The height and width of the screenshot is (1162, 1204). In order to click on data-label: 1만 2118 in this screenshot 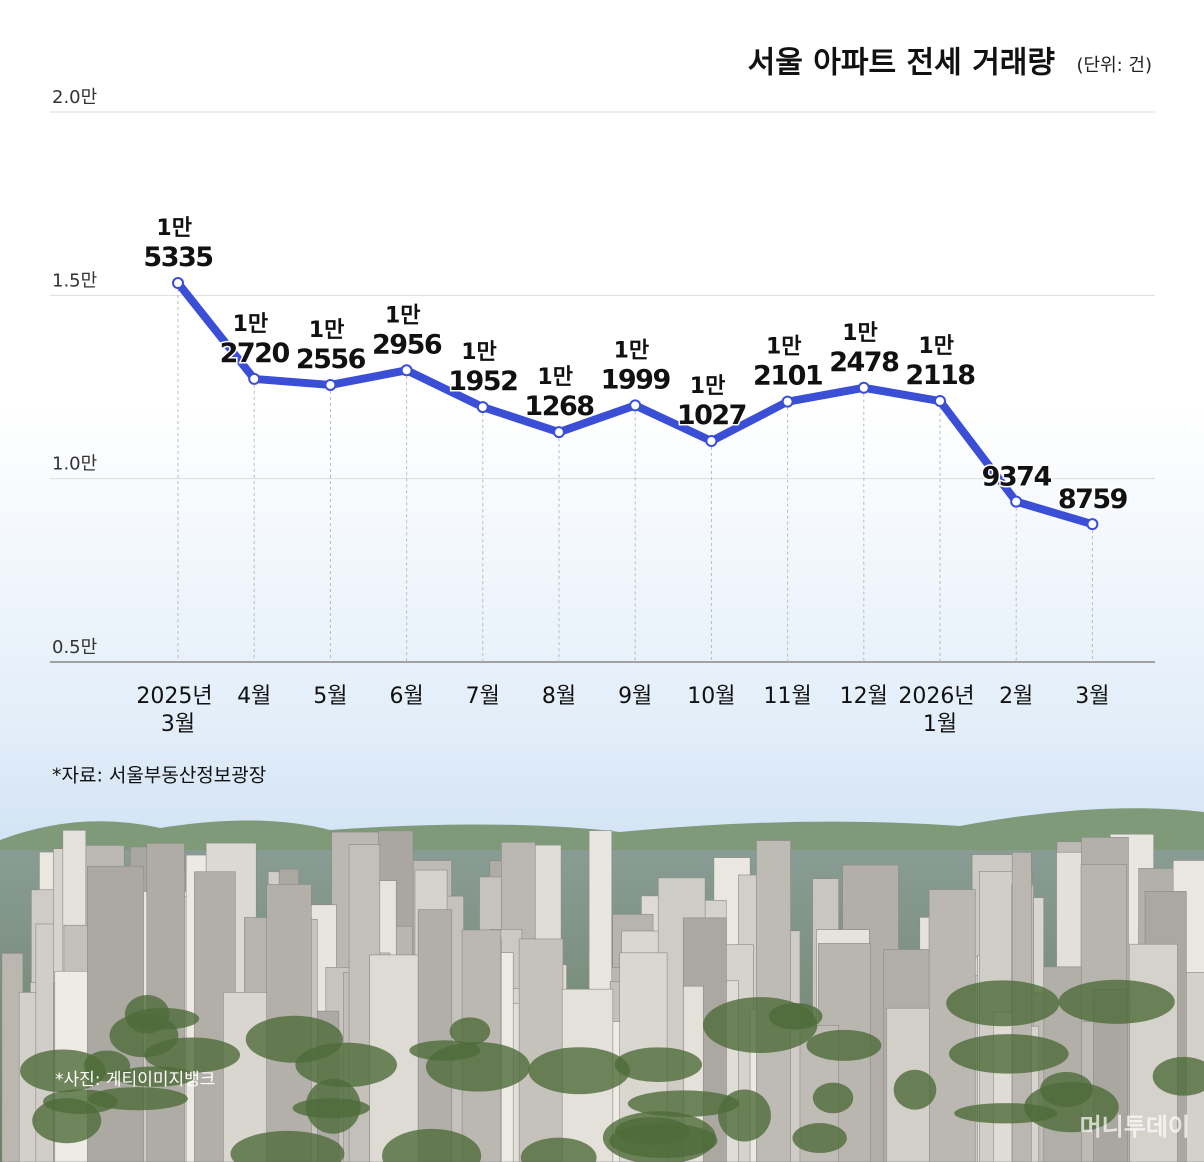, I will do `click(940, 362)`.